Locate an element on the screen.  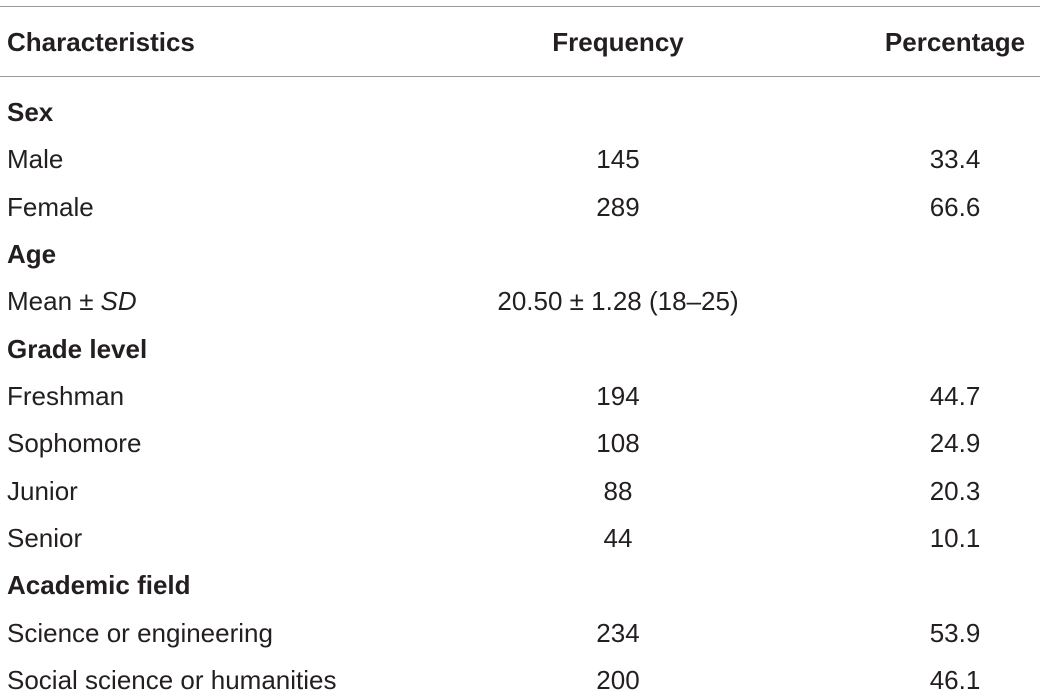
percentage: 10.1 is located at coordinates (955, 537).